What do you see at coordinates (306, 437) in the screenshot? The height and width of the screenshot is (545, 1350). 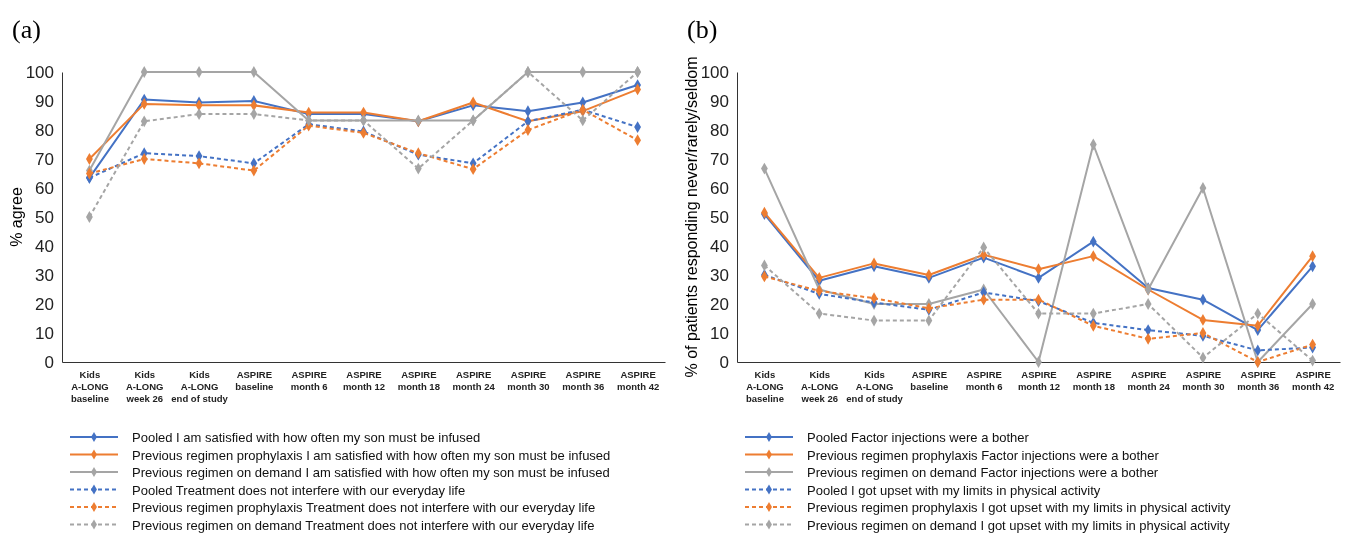 I see `legend-label: Pooled I am satisfied with how often my son must be infused` at bounding box center [306, 437].